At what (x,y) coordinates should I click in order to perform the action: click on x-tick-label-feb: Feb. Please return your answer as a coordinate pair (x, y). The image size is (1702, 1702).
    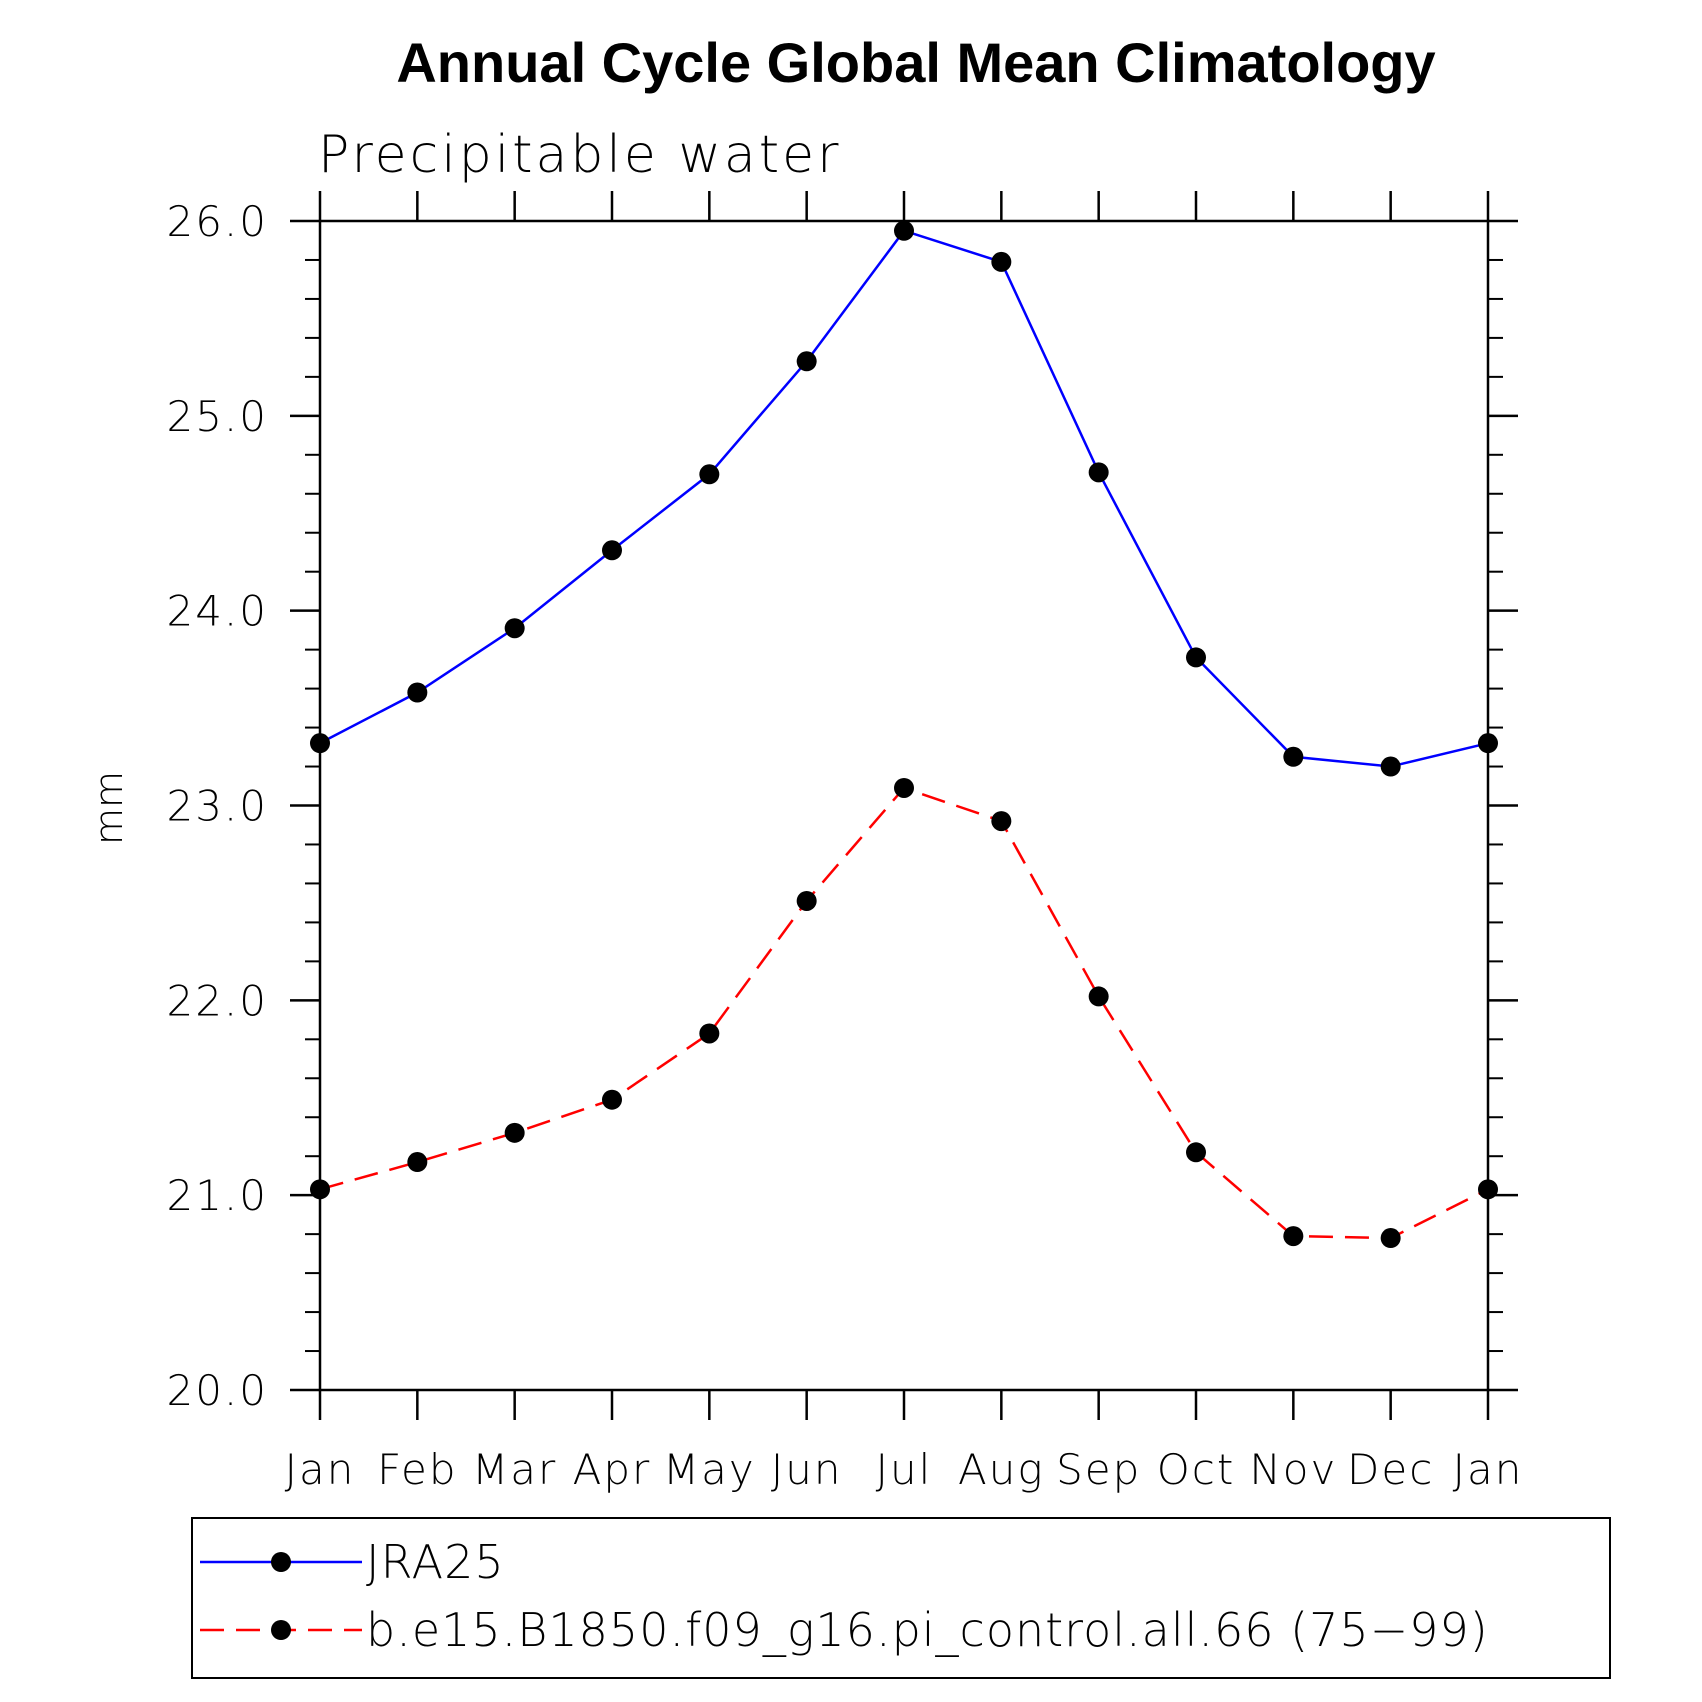
    Looking at the image, I should click on (417, 1469).